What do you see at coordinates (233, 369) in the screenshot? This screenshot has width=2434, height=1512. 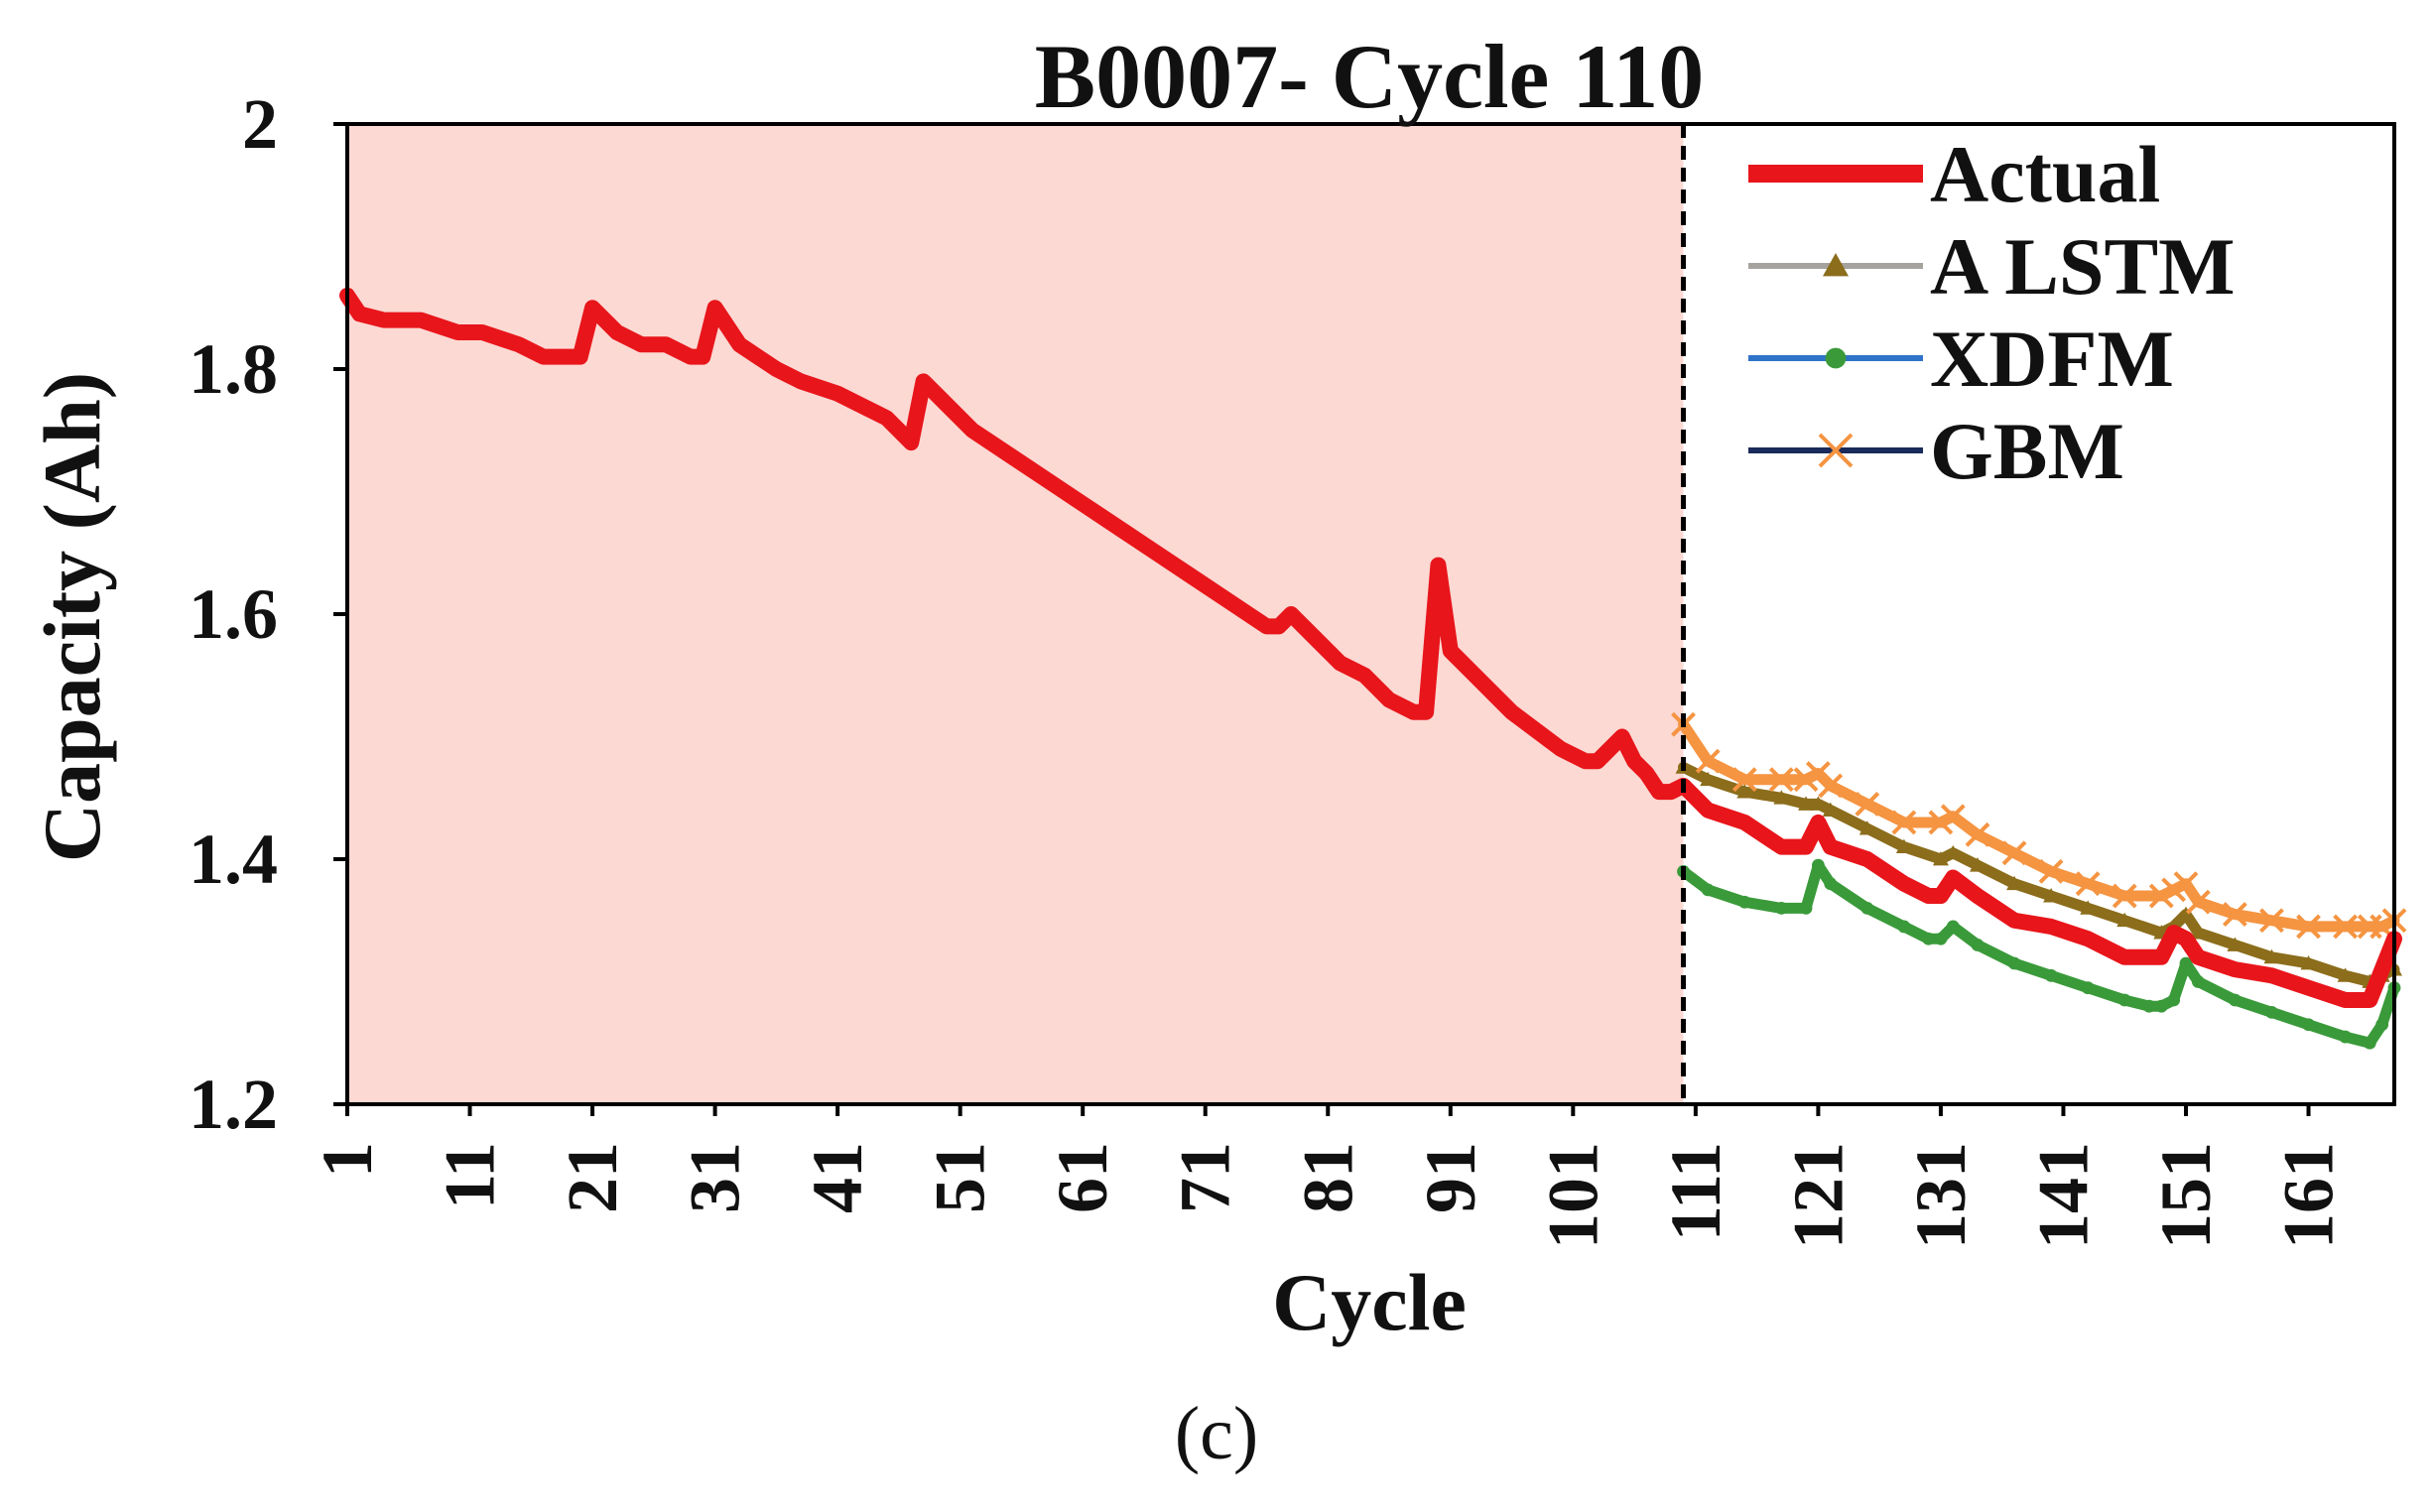 I see `y-tick-label: 1.8` at bounding box center [233, 369].